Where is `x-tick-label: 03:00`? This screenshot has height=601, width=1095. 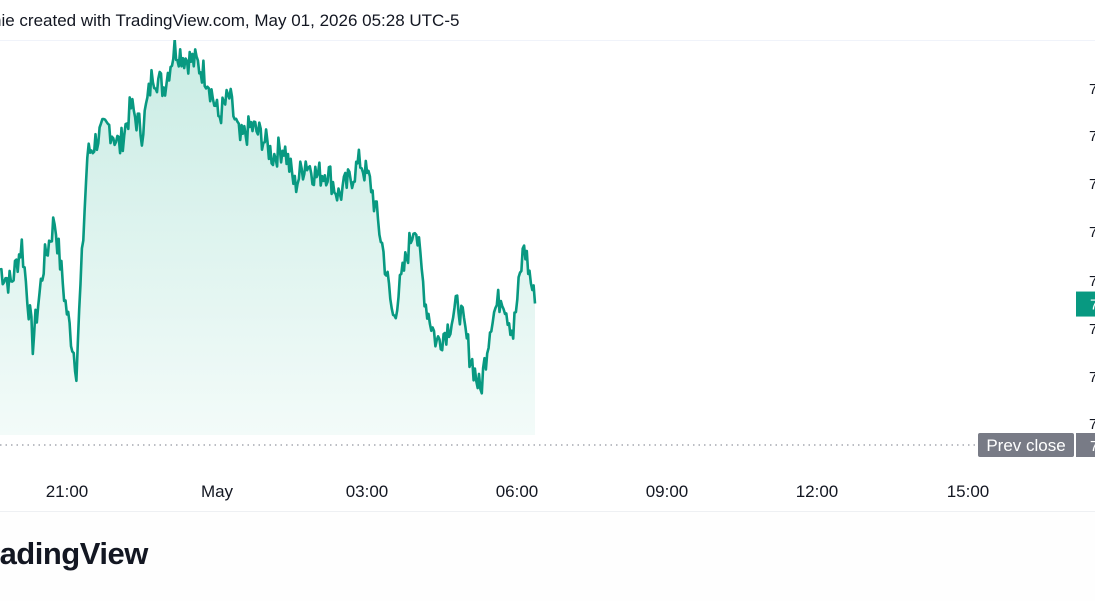 x-tick-label: 03:00 is located at coordinates (367, 491).